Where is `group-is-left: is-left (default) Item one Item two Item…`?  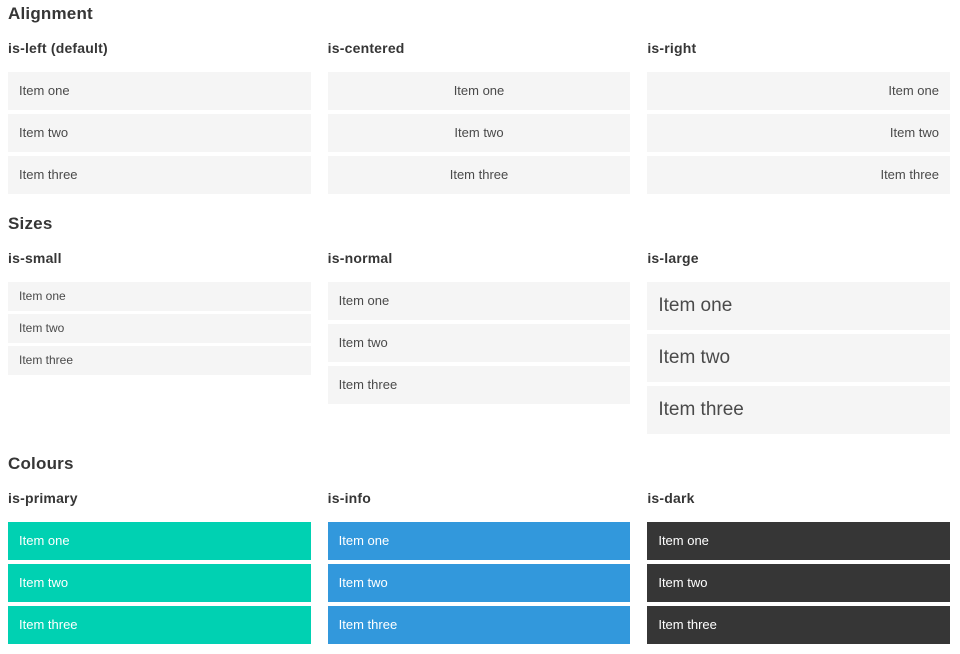 group-is-left: is-left (default) Item one Item two Item… is located at coordinates (159, 117).